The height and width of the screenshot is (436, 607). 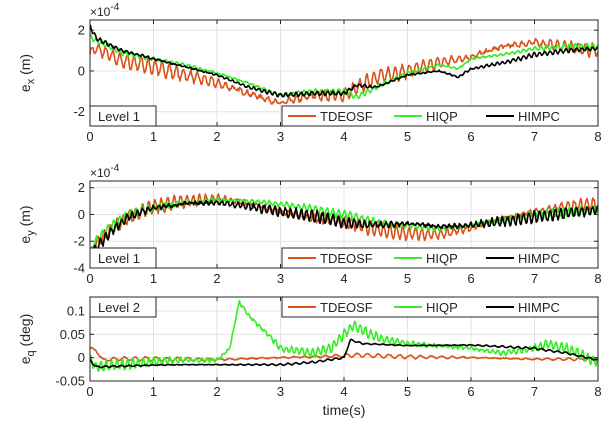 What do you see at coordinates (79, 268) in the screenshot?
I see `y-tick-label: -4` at bounding box center [79, 268].